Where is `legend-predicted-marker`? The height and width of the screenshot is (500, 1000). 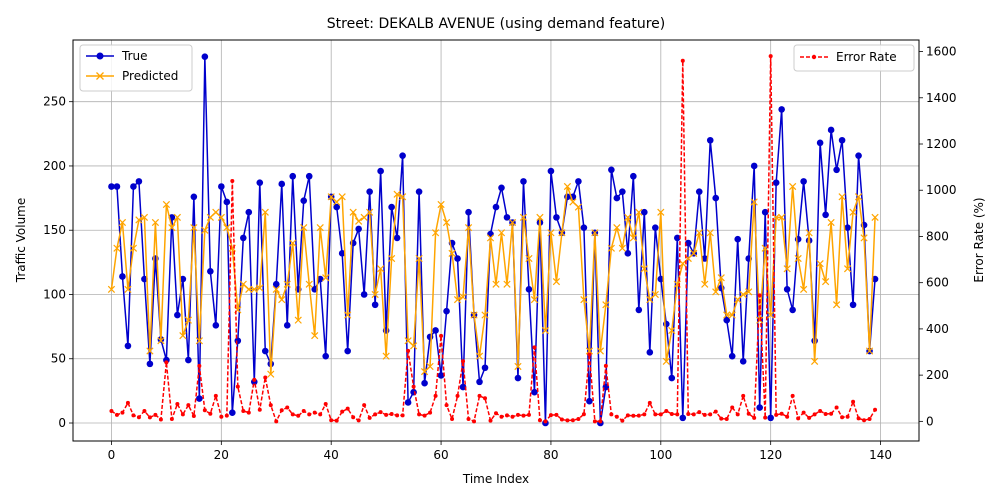 legend-predicted-marker is located at coordinates (100, 76).